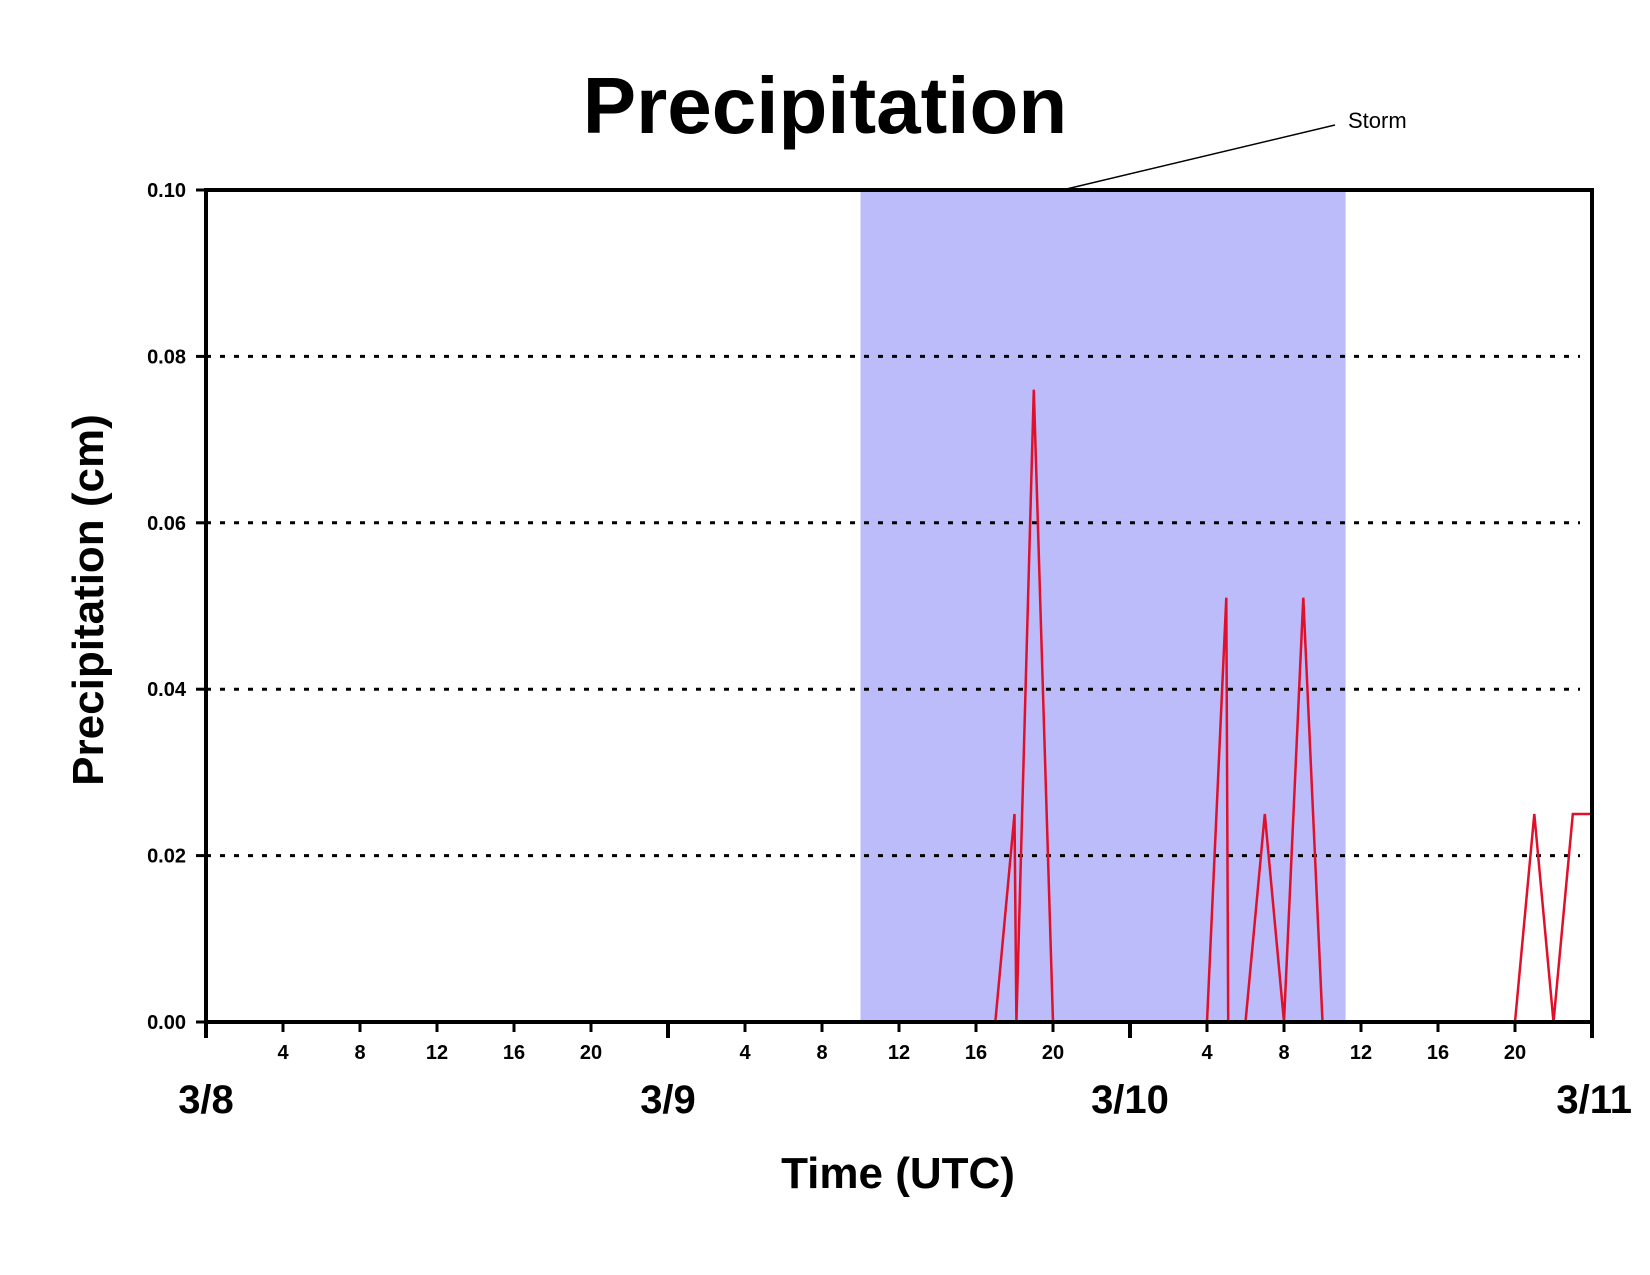  What do you see at coordinates (745, 1053) in the screenshot?
I see `x-hour-label-5: 4` at bounding box center [745, 1053].